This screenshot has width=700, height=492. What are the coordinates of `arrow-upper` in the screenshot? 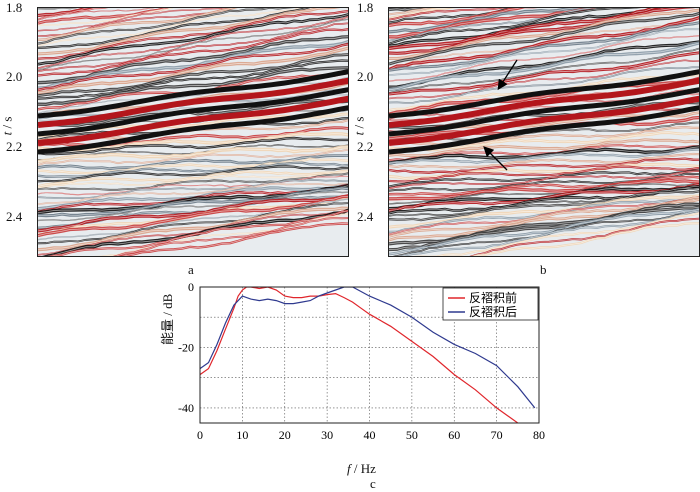 It's located at (507, 75).